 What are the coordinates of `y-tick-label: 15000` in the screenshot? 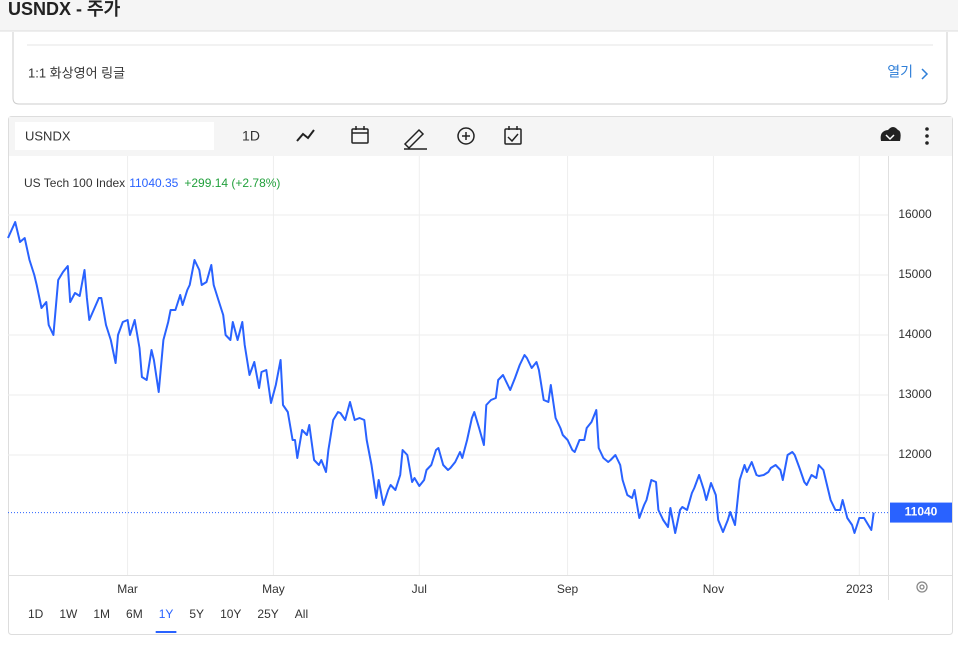 It's located at (915, 274).